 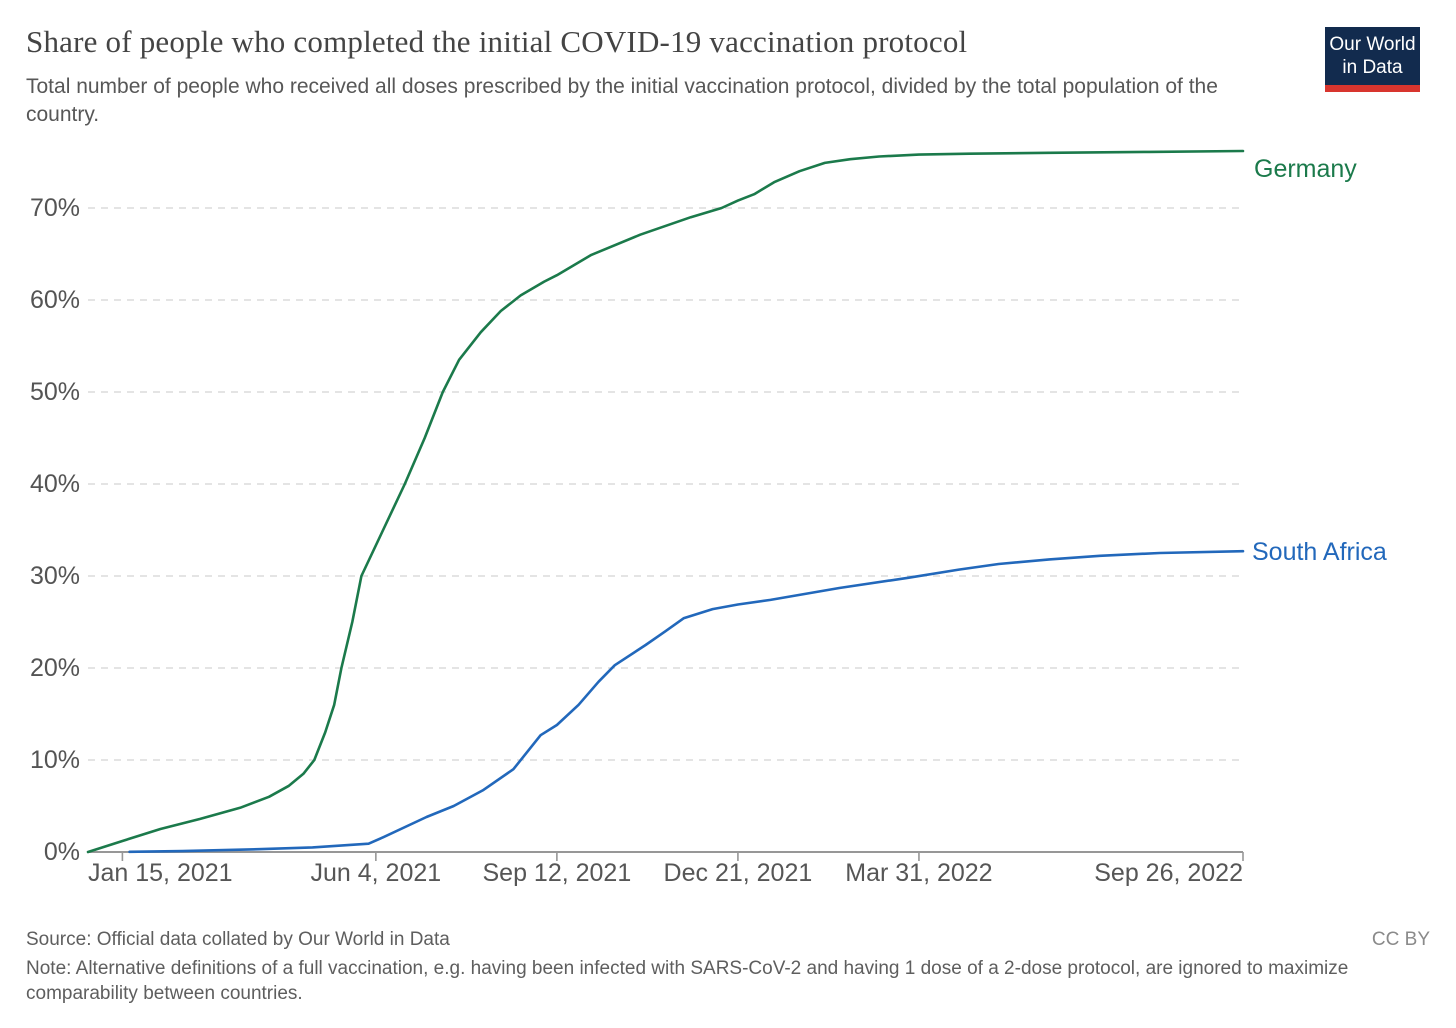 I want to click on series-label-germany: Germany, so click(x=1305, y=169).